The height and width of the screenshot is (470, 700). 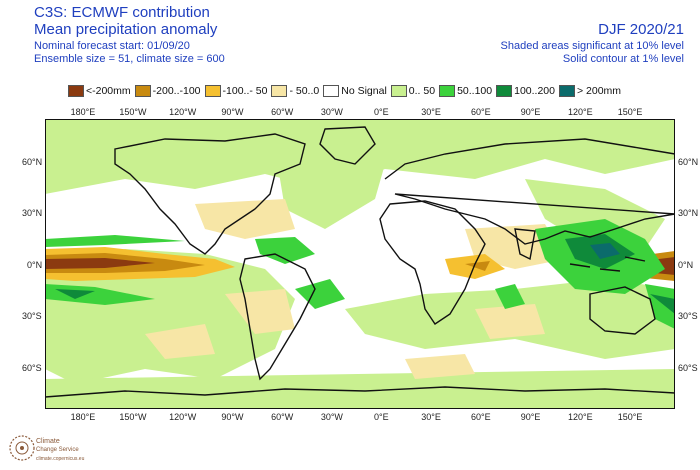 I want to click on significance-note: Shaded areas significant at 10% level, so click(x=592, y=46).